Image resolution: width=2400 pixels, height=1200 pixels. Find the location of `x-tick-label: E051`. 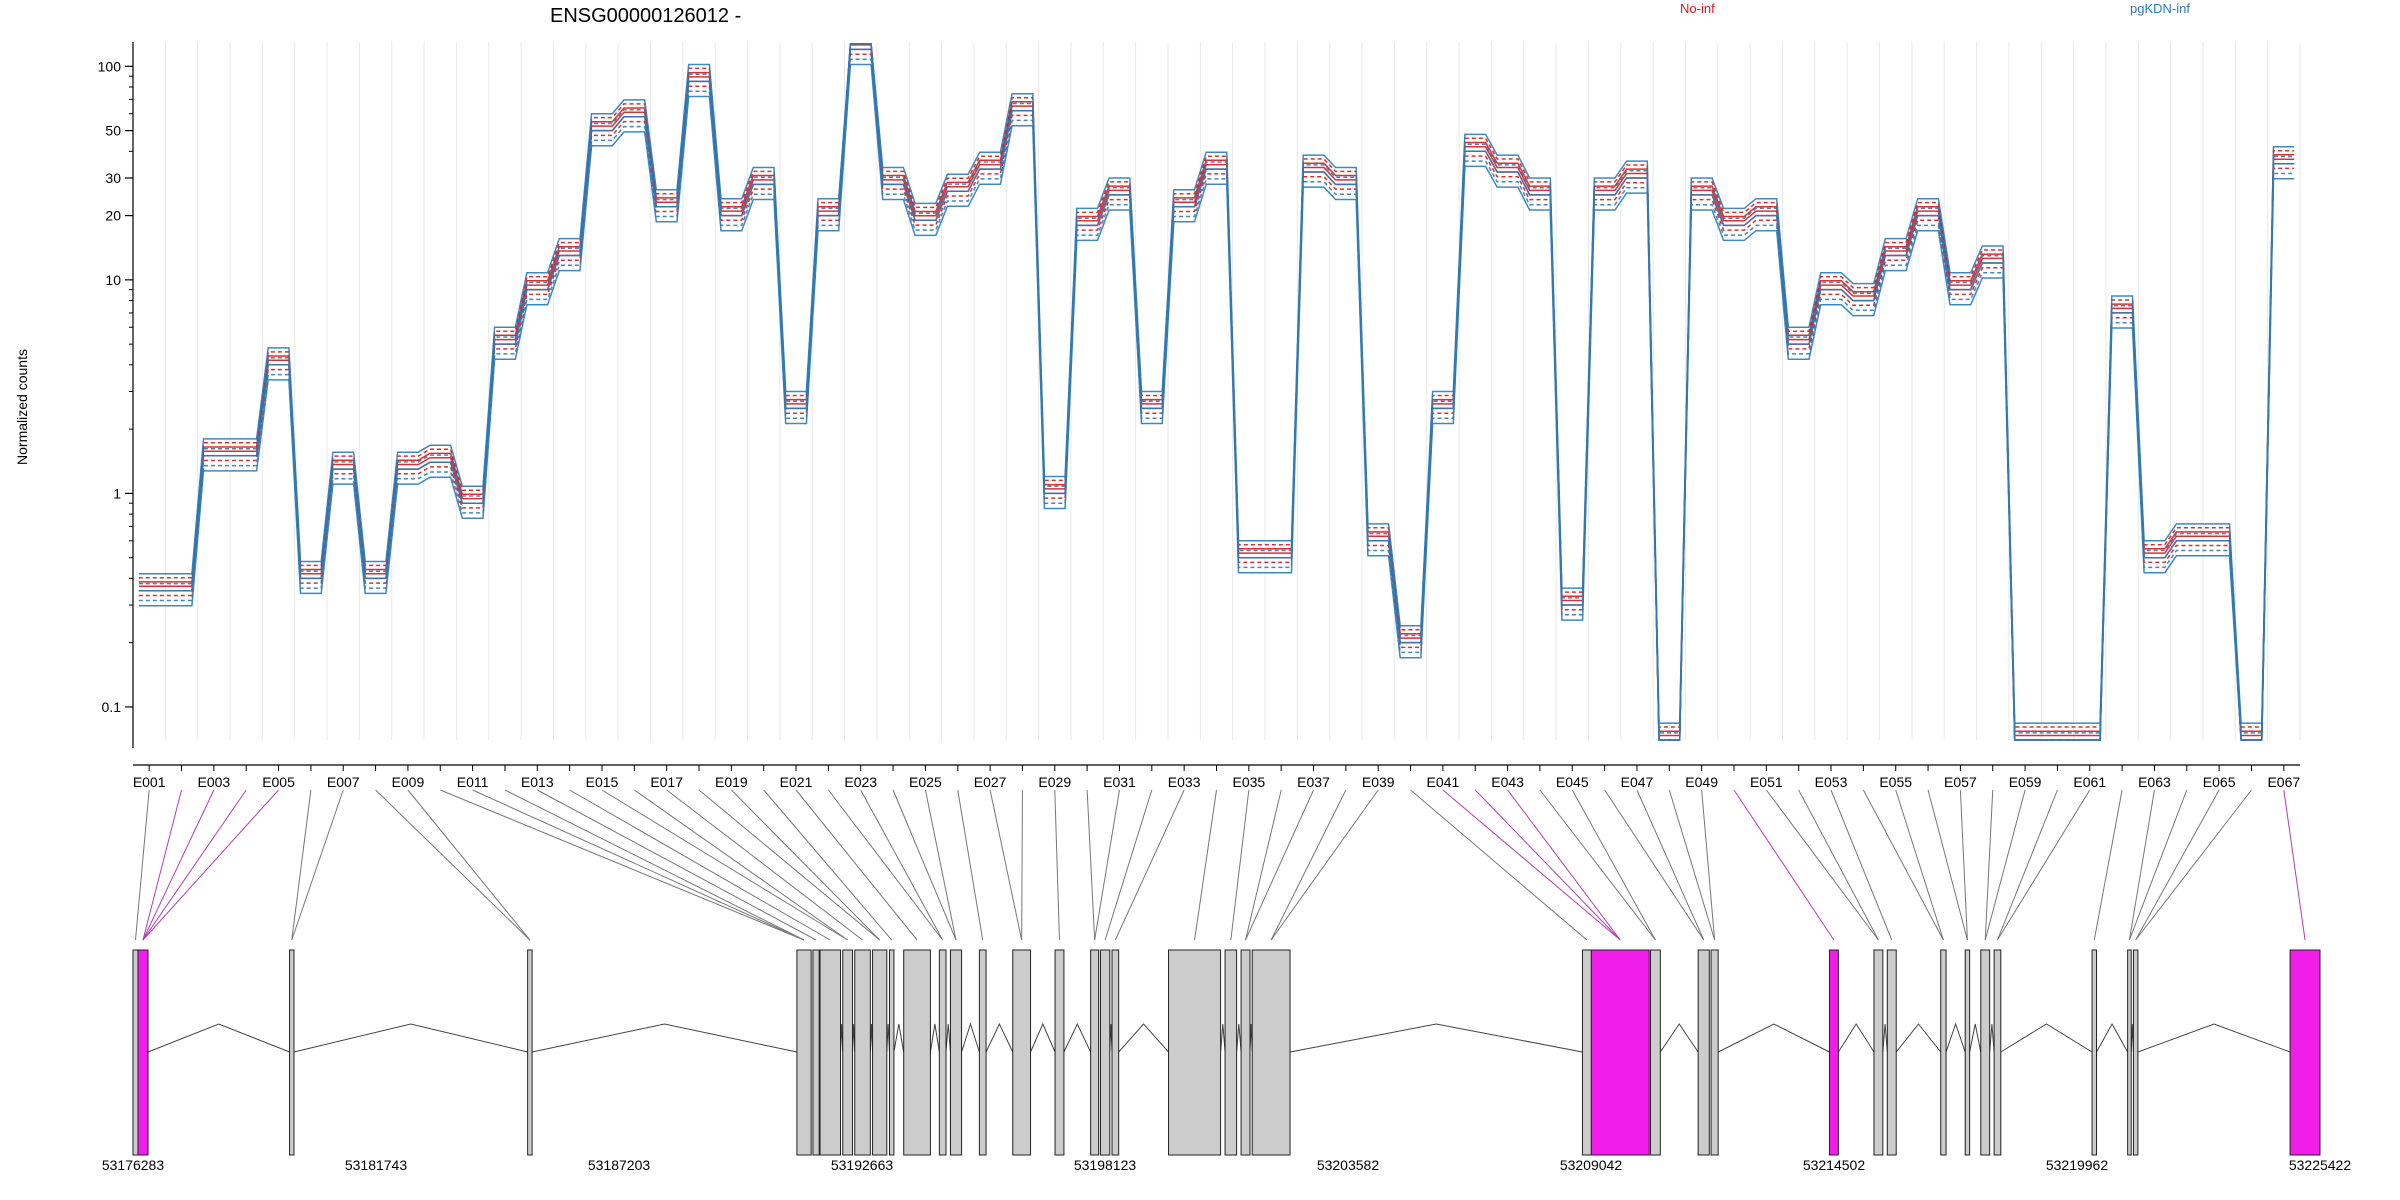

x-tick-label: E051 is located at coordinates (1766, 782).